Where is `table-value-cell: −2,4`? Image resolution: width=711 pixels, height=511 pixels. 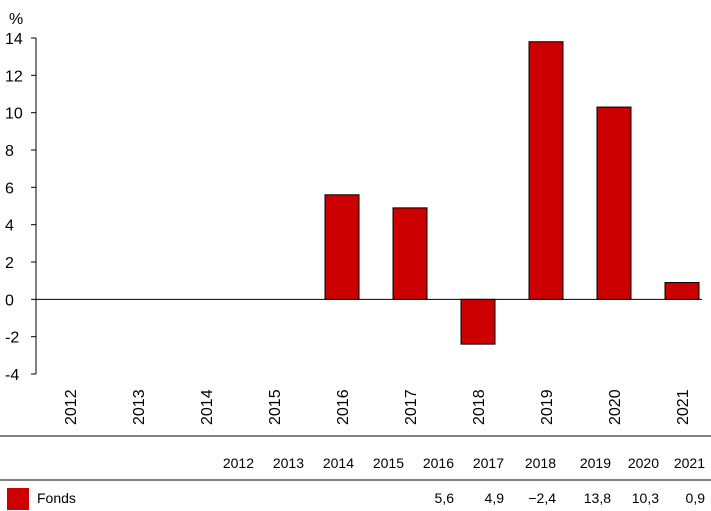
table-value-cell: −2,4 is located at coordinates (542, 498).